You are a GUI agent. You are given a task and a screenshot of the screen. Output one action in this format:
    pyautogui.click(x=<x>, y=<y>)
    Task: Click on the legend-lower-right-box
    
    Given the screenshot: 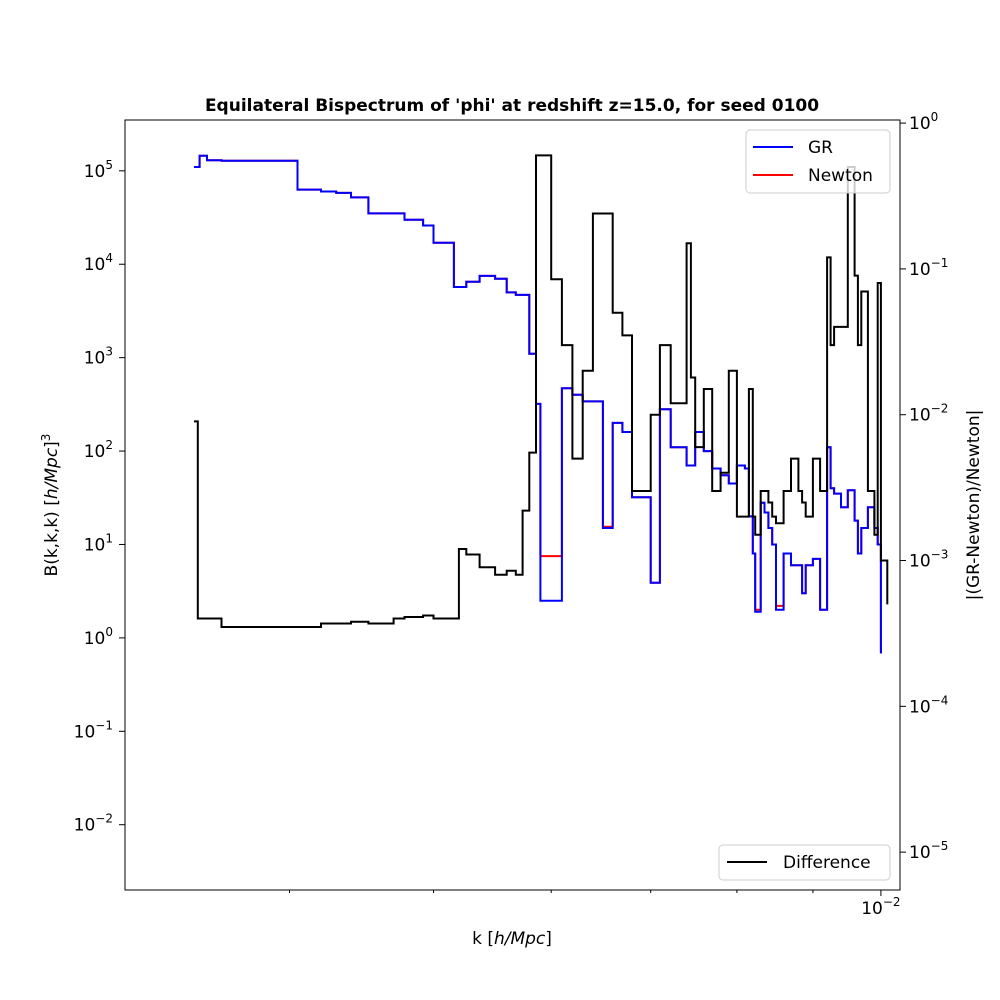 What is the action you would take?
    pyautogui.click(x=804, y=862)
    